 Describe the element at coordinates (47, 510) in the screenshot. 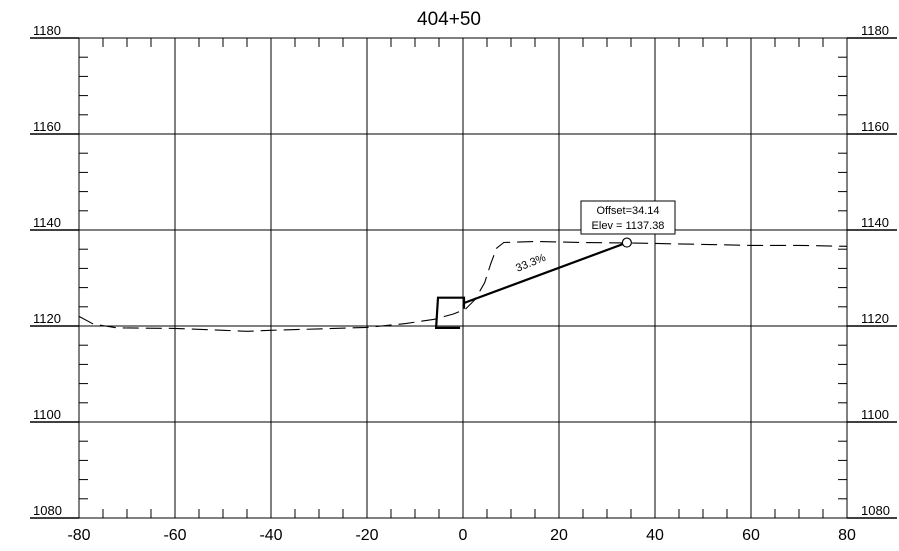

I see `y-tick-label-left: 1080` at that location.